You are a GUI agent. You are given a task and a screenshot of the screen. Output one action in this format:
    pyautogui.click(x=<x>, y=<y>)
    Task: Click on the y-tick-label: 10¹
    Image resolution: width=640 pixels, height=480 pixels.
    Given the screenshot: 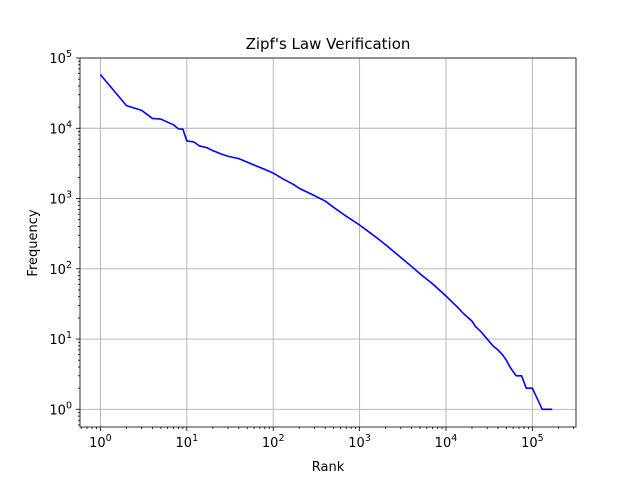 What is the action you would take?
    pyautogui.click(x=60, y=339)
    